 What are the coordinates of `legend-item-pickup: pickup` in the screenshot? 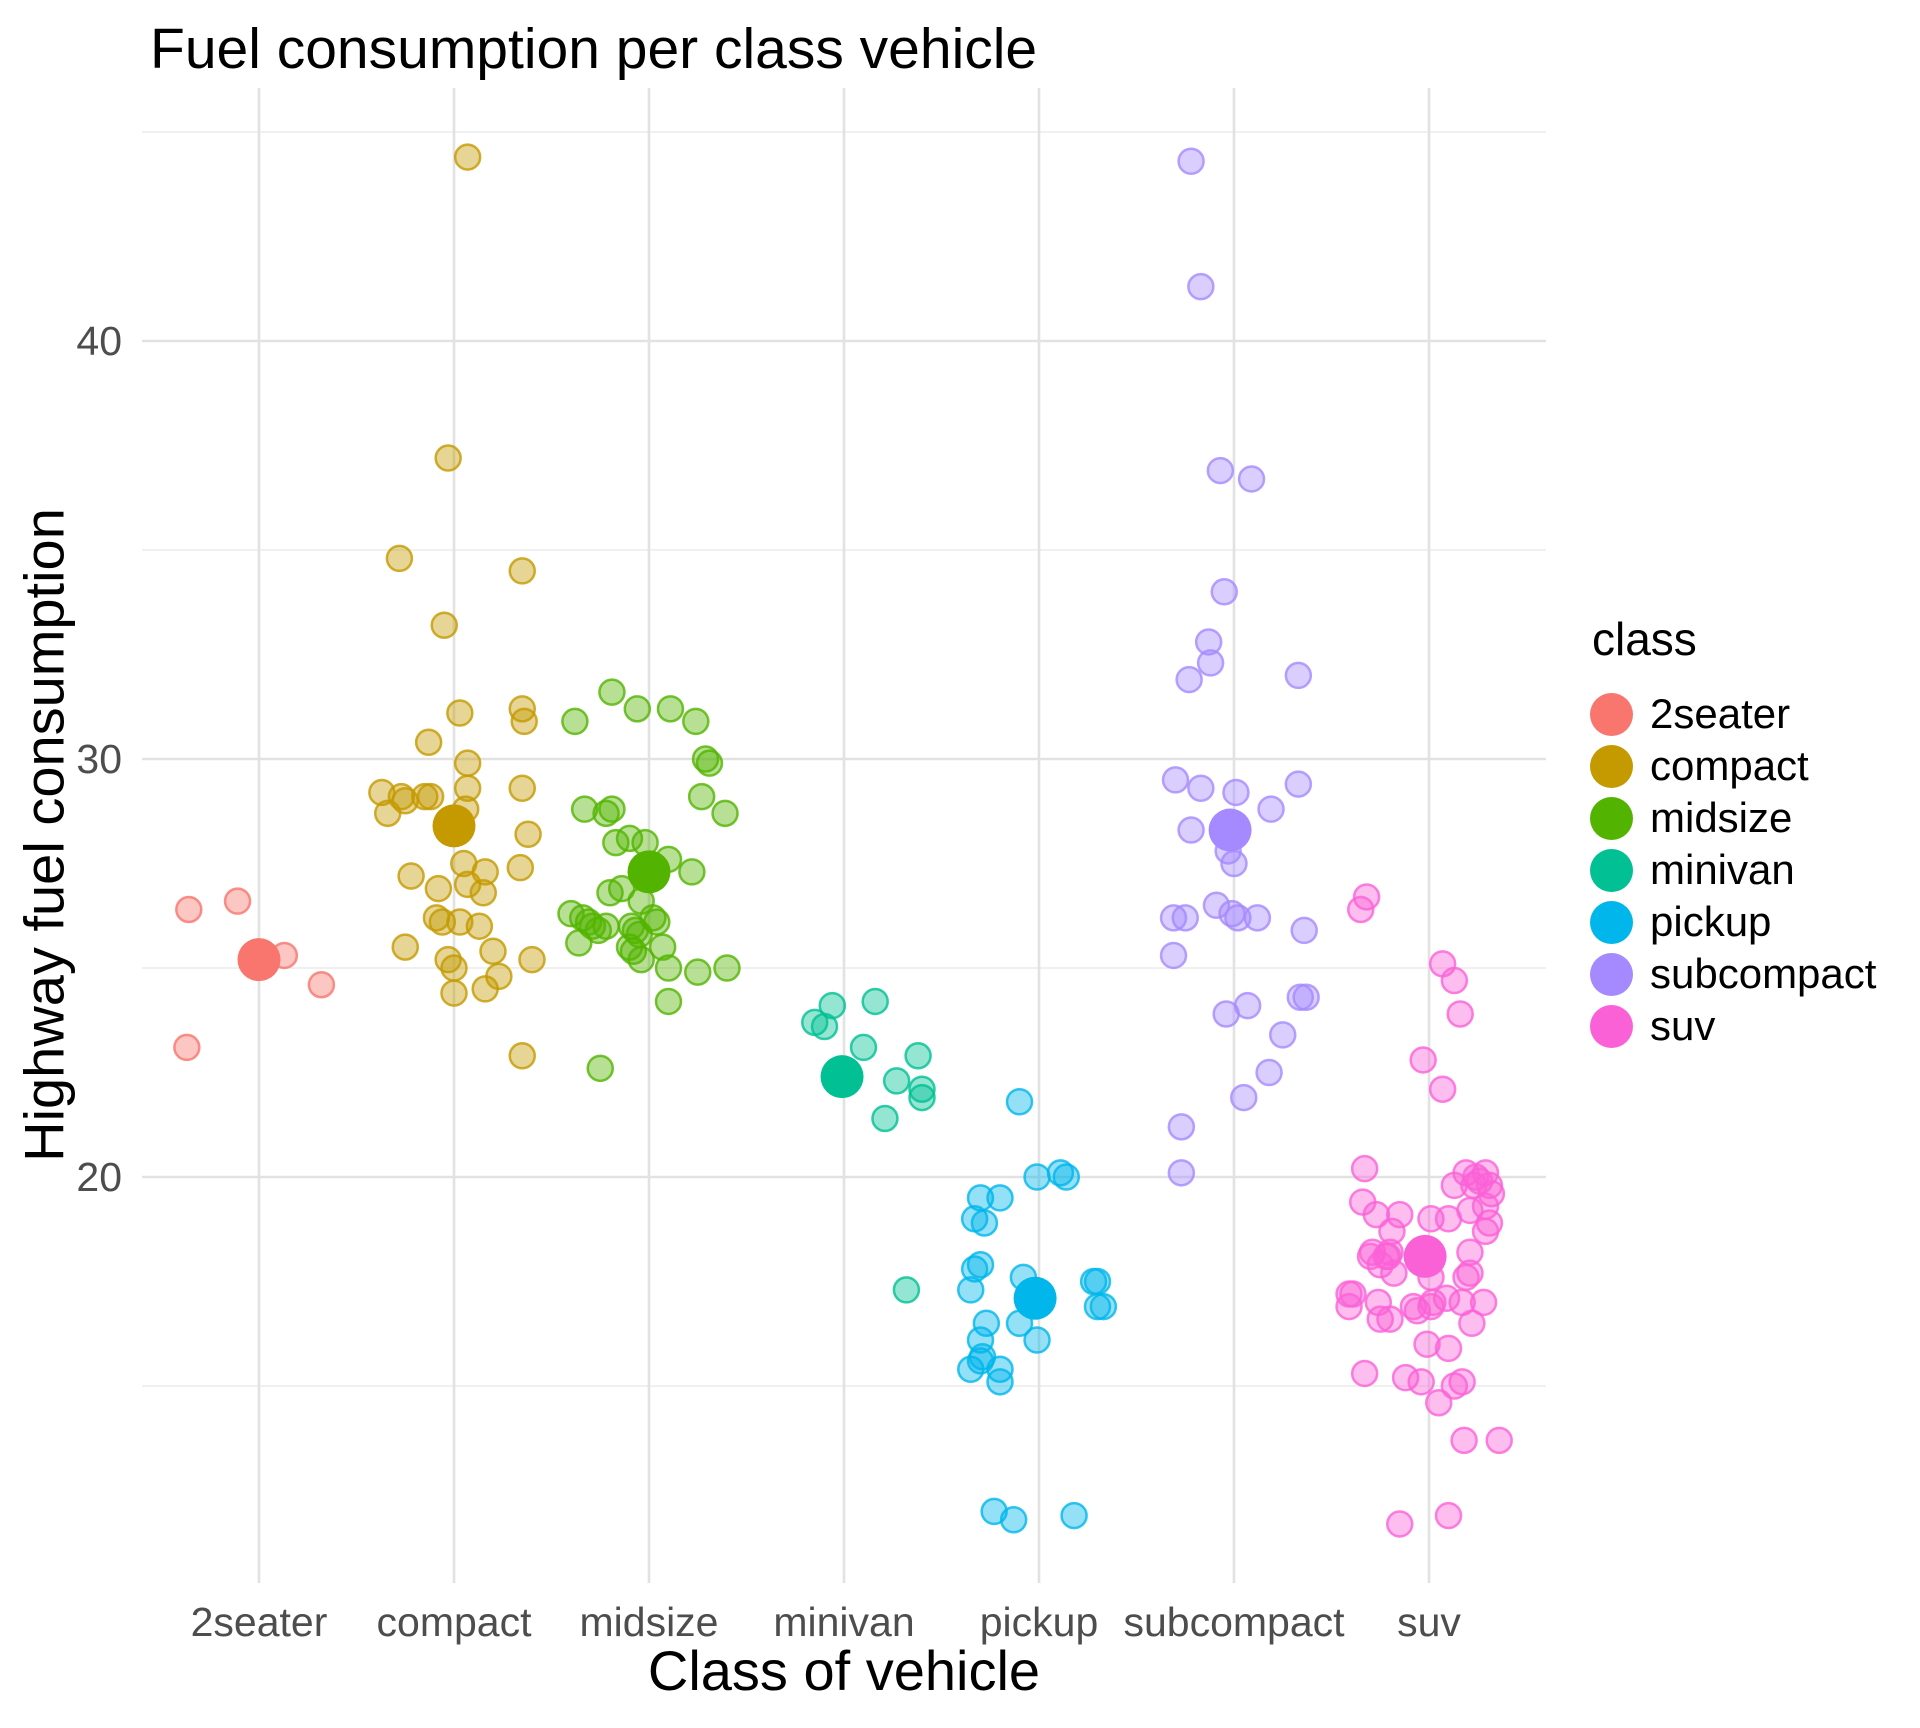 It's located at (1733, 922).